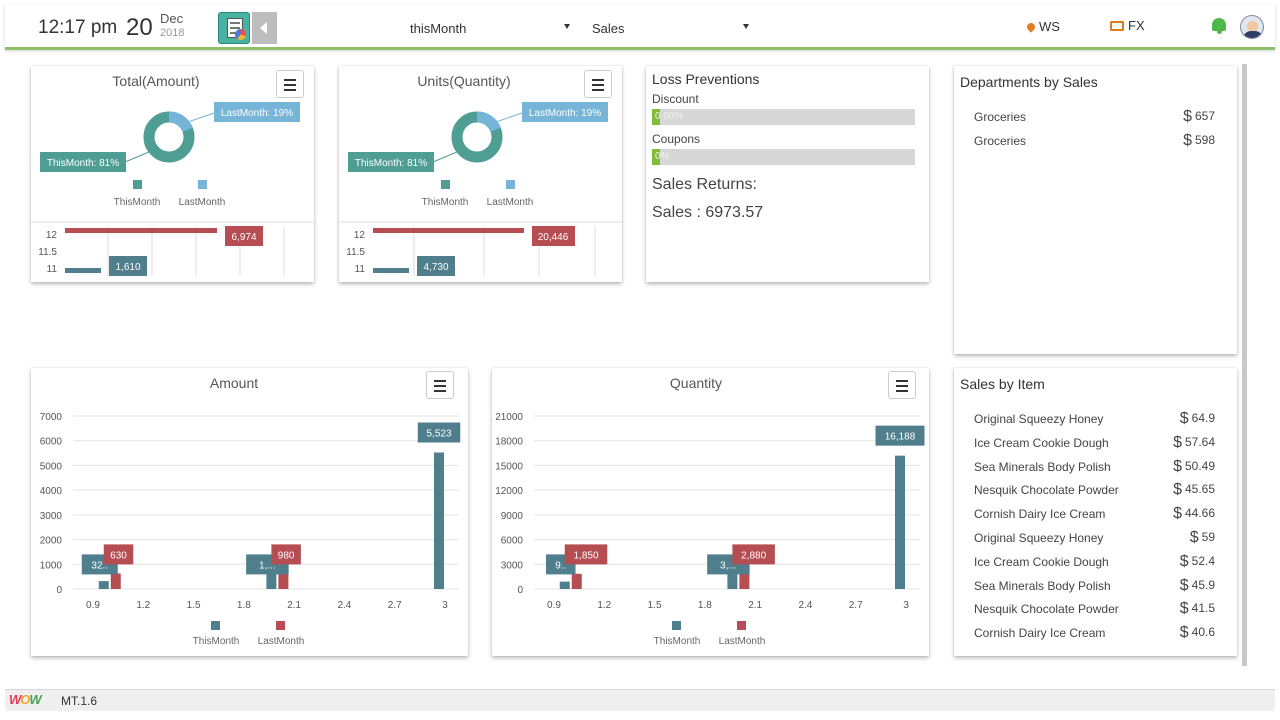 The image size is (1280, 720). What do you see at coordinates (554, 605) in the screenshot?
I see `x-tick-label: 0.9` at bounding box center [554, 605].